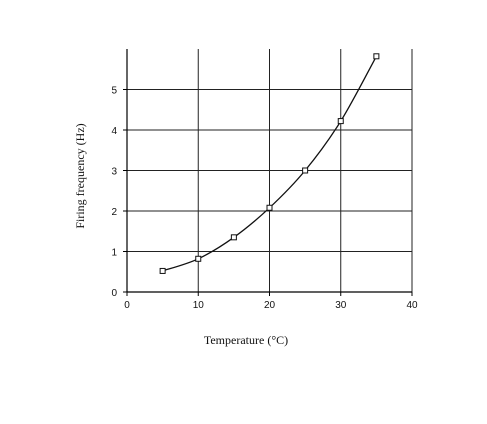 The height and width of the screenshot is (424, 487). What do you see at coordinates (114, 131) in the screenshot?
I see `y-tick-label-4: 4` at bounding box center [114, 131].